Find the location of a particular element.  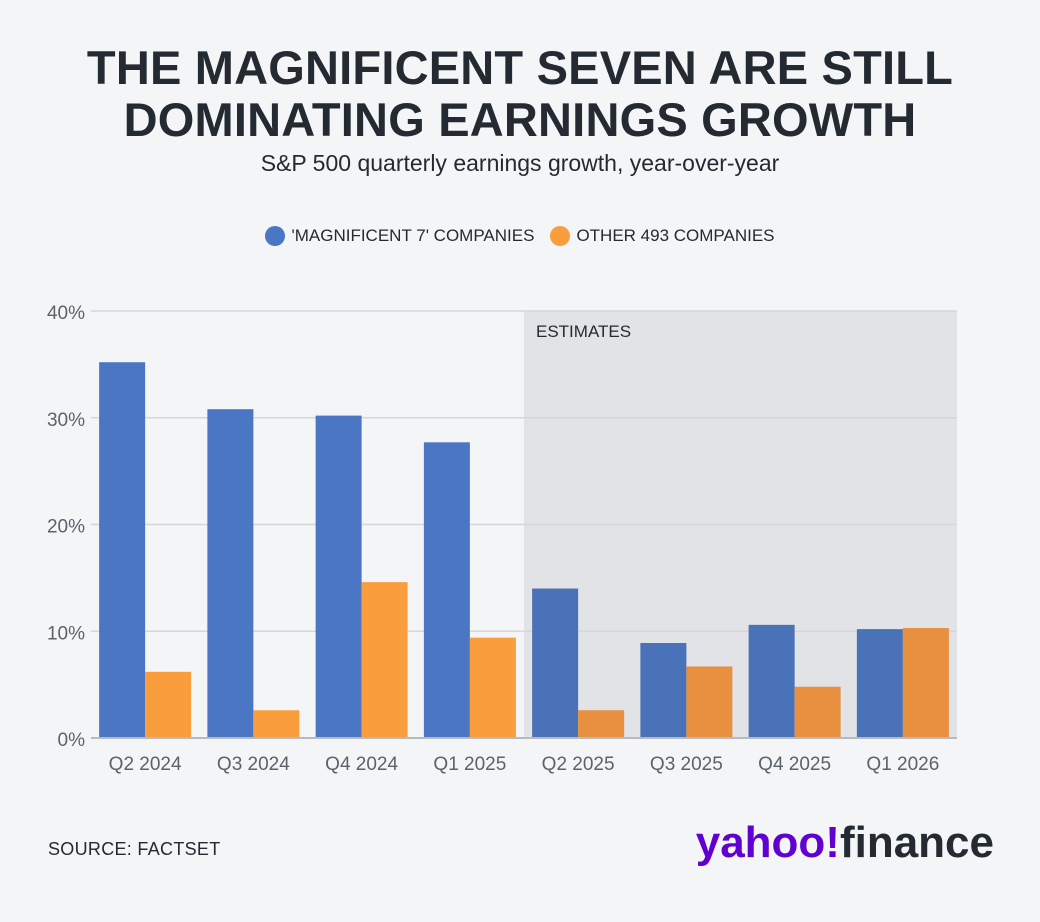

legend-swatch-mag7 is located at coordinates (275, 236).